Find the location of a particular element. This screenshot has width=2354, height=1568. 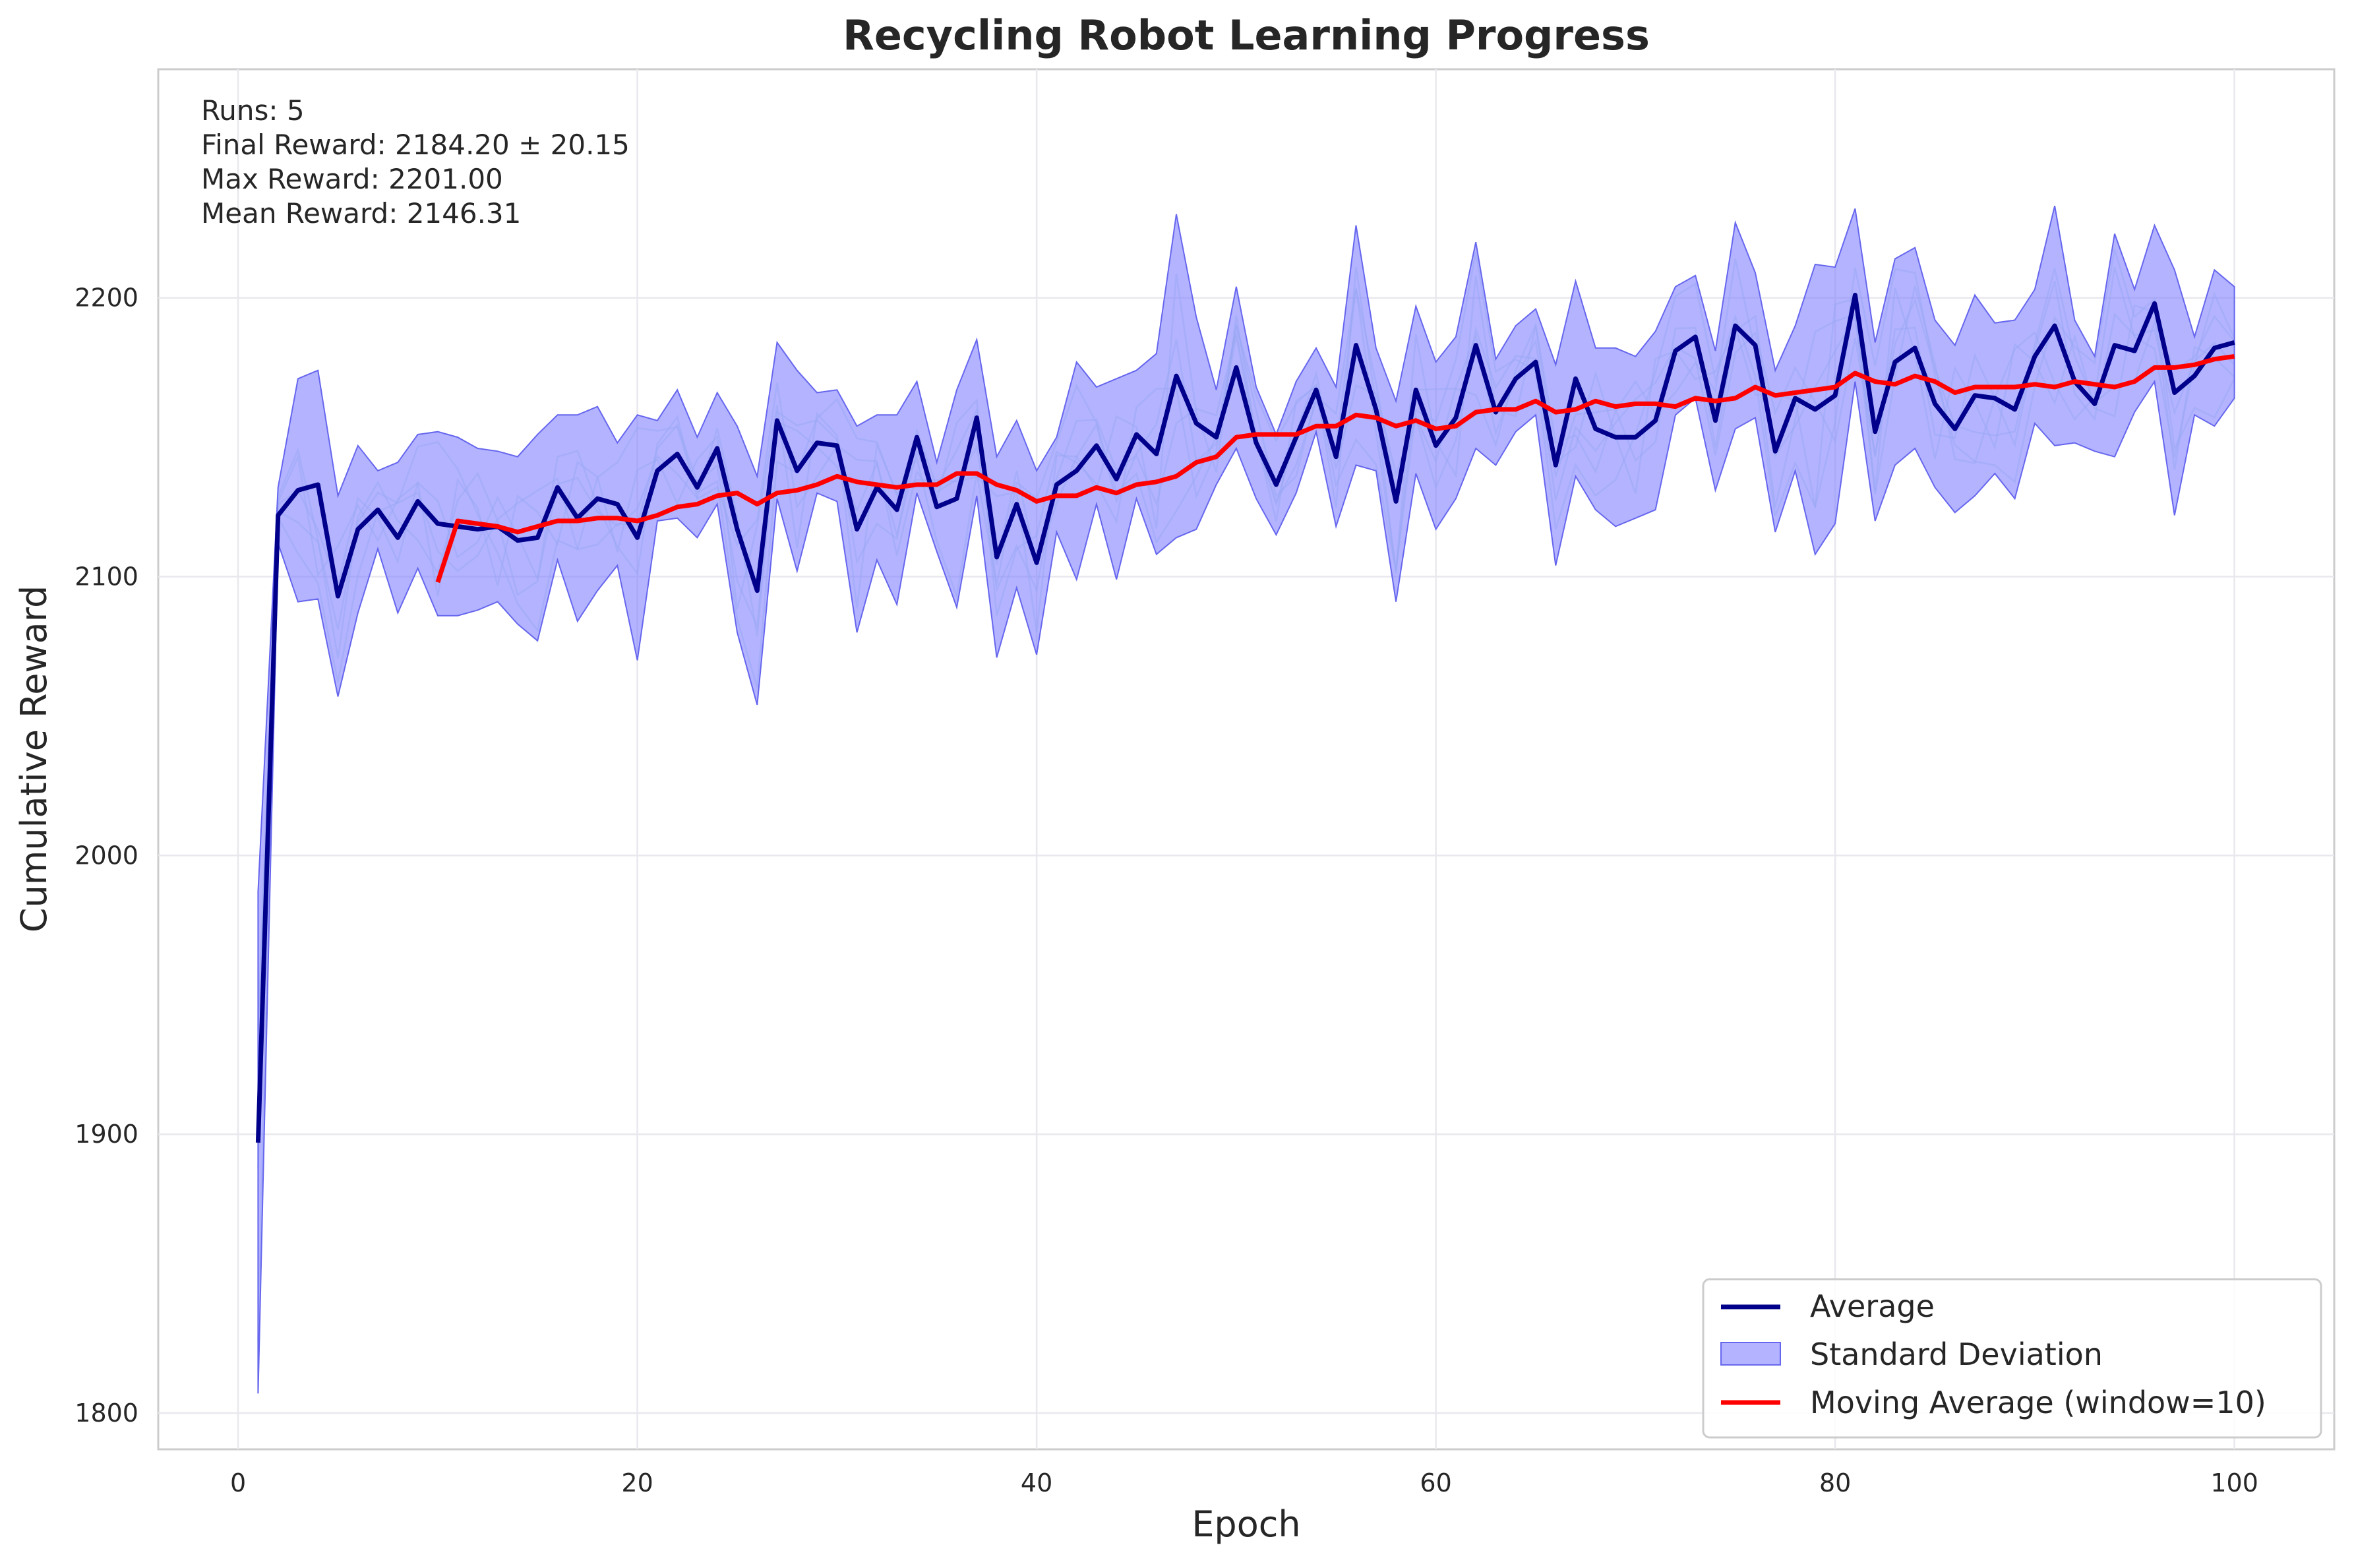

y-tick-label: 2000 is located at coordinates (106, 856).